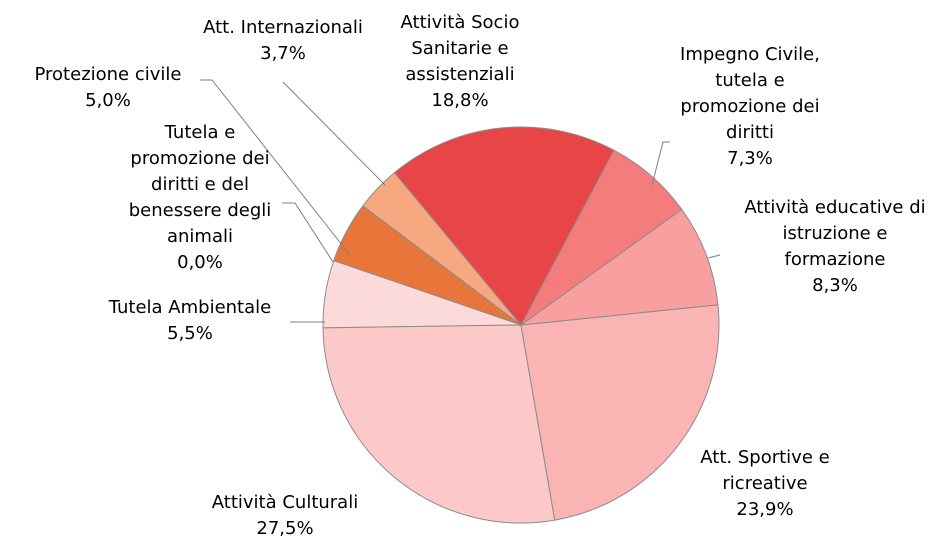 The height and width of the screenshot is (542, 937). Describe the element at coordinates (460, 48) in the screenshot. I see `category-label: Attività Socio Sanitarie e assistenziali` at that location.